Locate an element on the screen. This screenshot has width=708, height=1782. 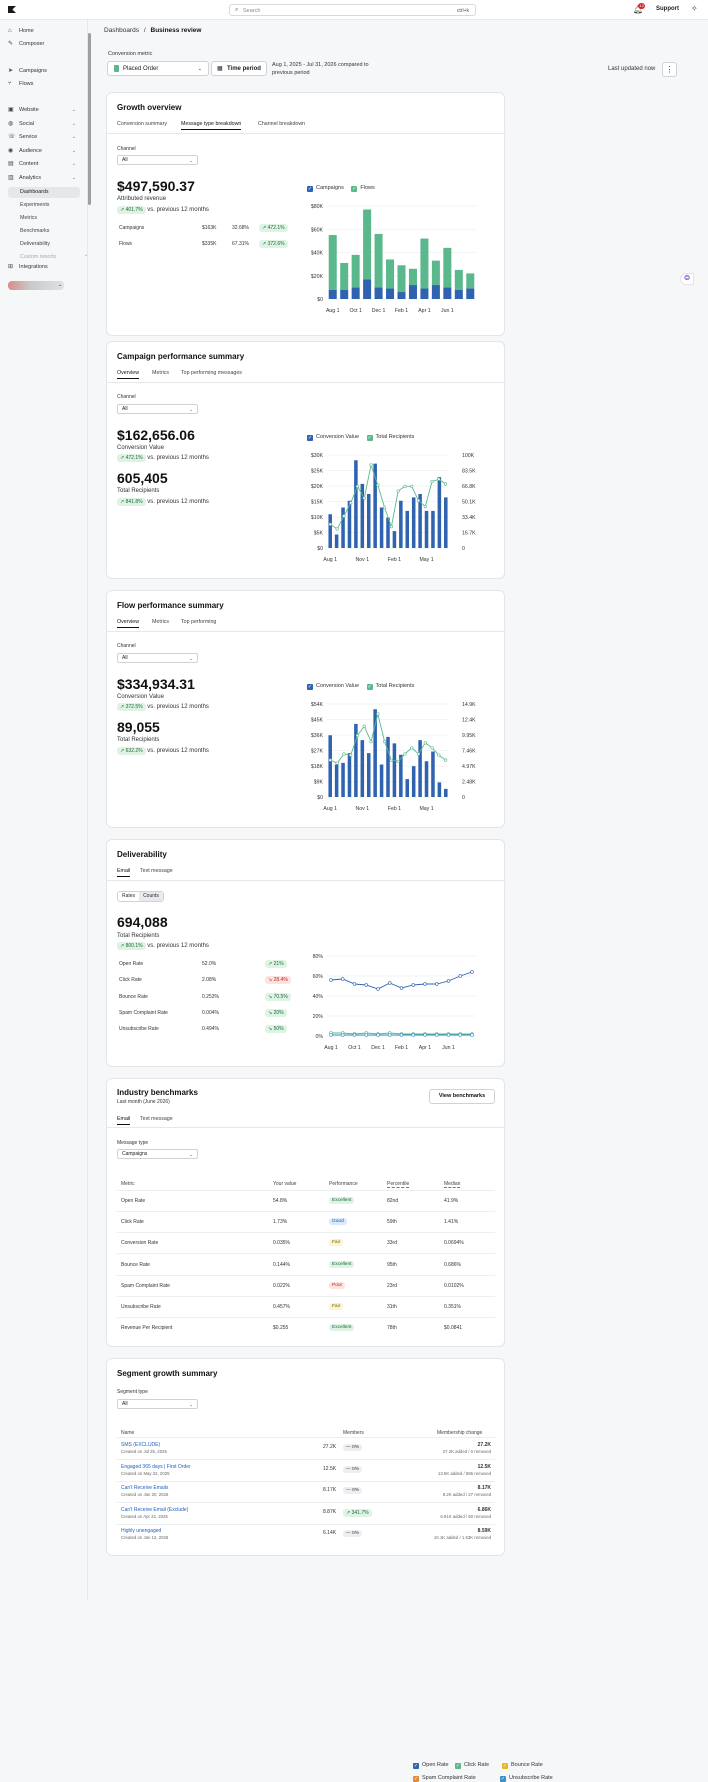
legend-flows: ✓ Flows is located at coordinates (363, 188).